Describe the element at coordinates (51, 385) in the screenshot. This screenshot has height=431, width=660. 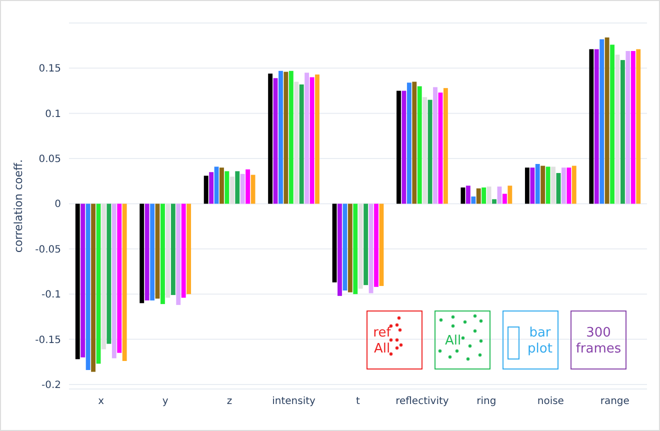
I see `y-tick-label: -0.2` at that location.